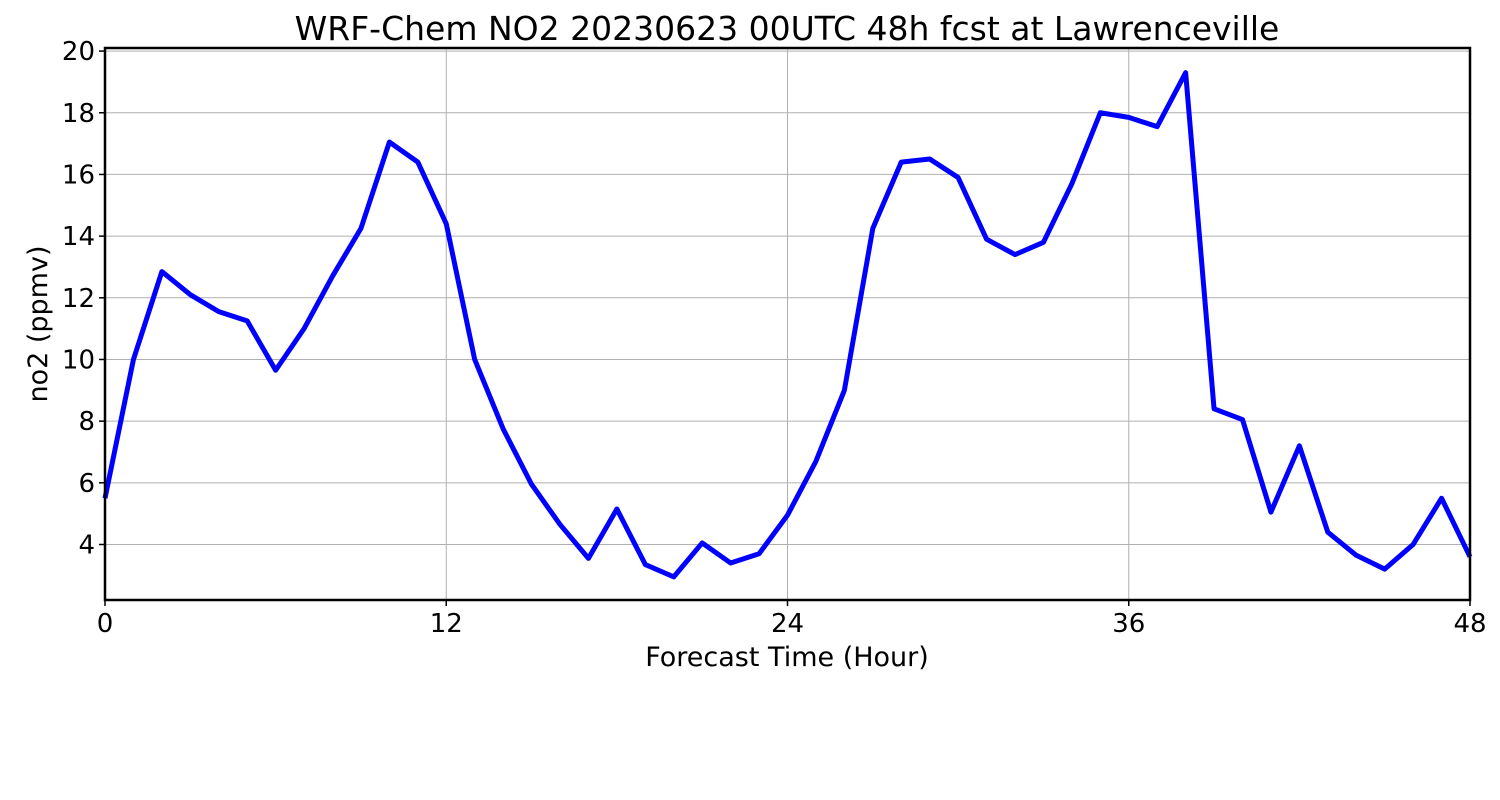  What do you see at coordinates (86, 545) in the screenshot?
I see `y-tick-label: 4` at bounding box center [86, 545].